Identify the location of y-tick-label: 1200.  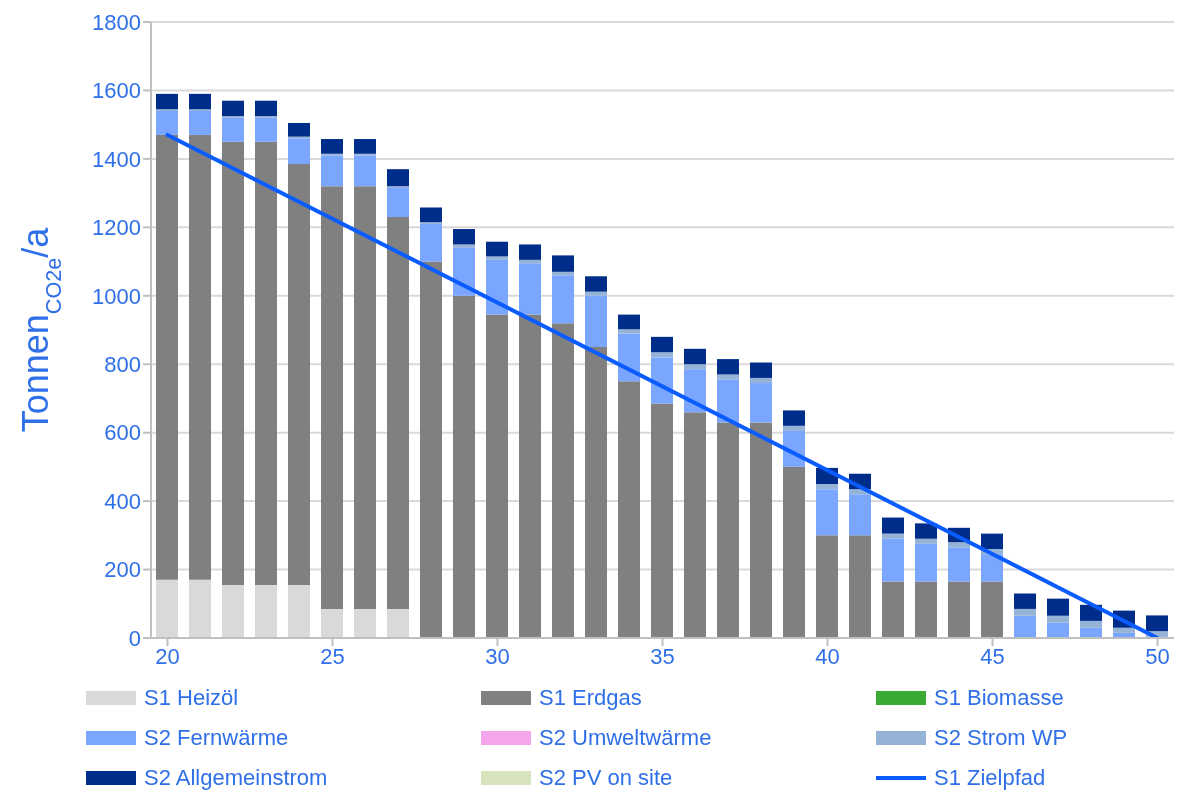
(116, 228).